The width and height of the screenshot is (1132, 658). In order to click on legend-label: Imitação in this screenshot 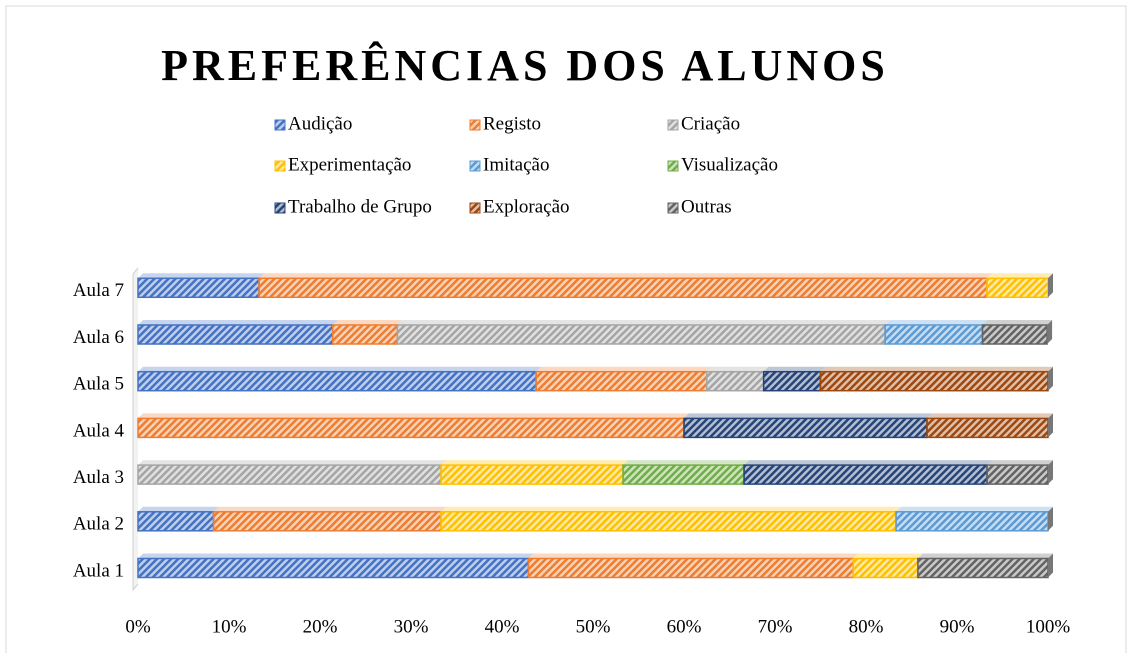, I will do `click(516, 164)`.